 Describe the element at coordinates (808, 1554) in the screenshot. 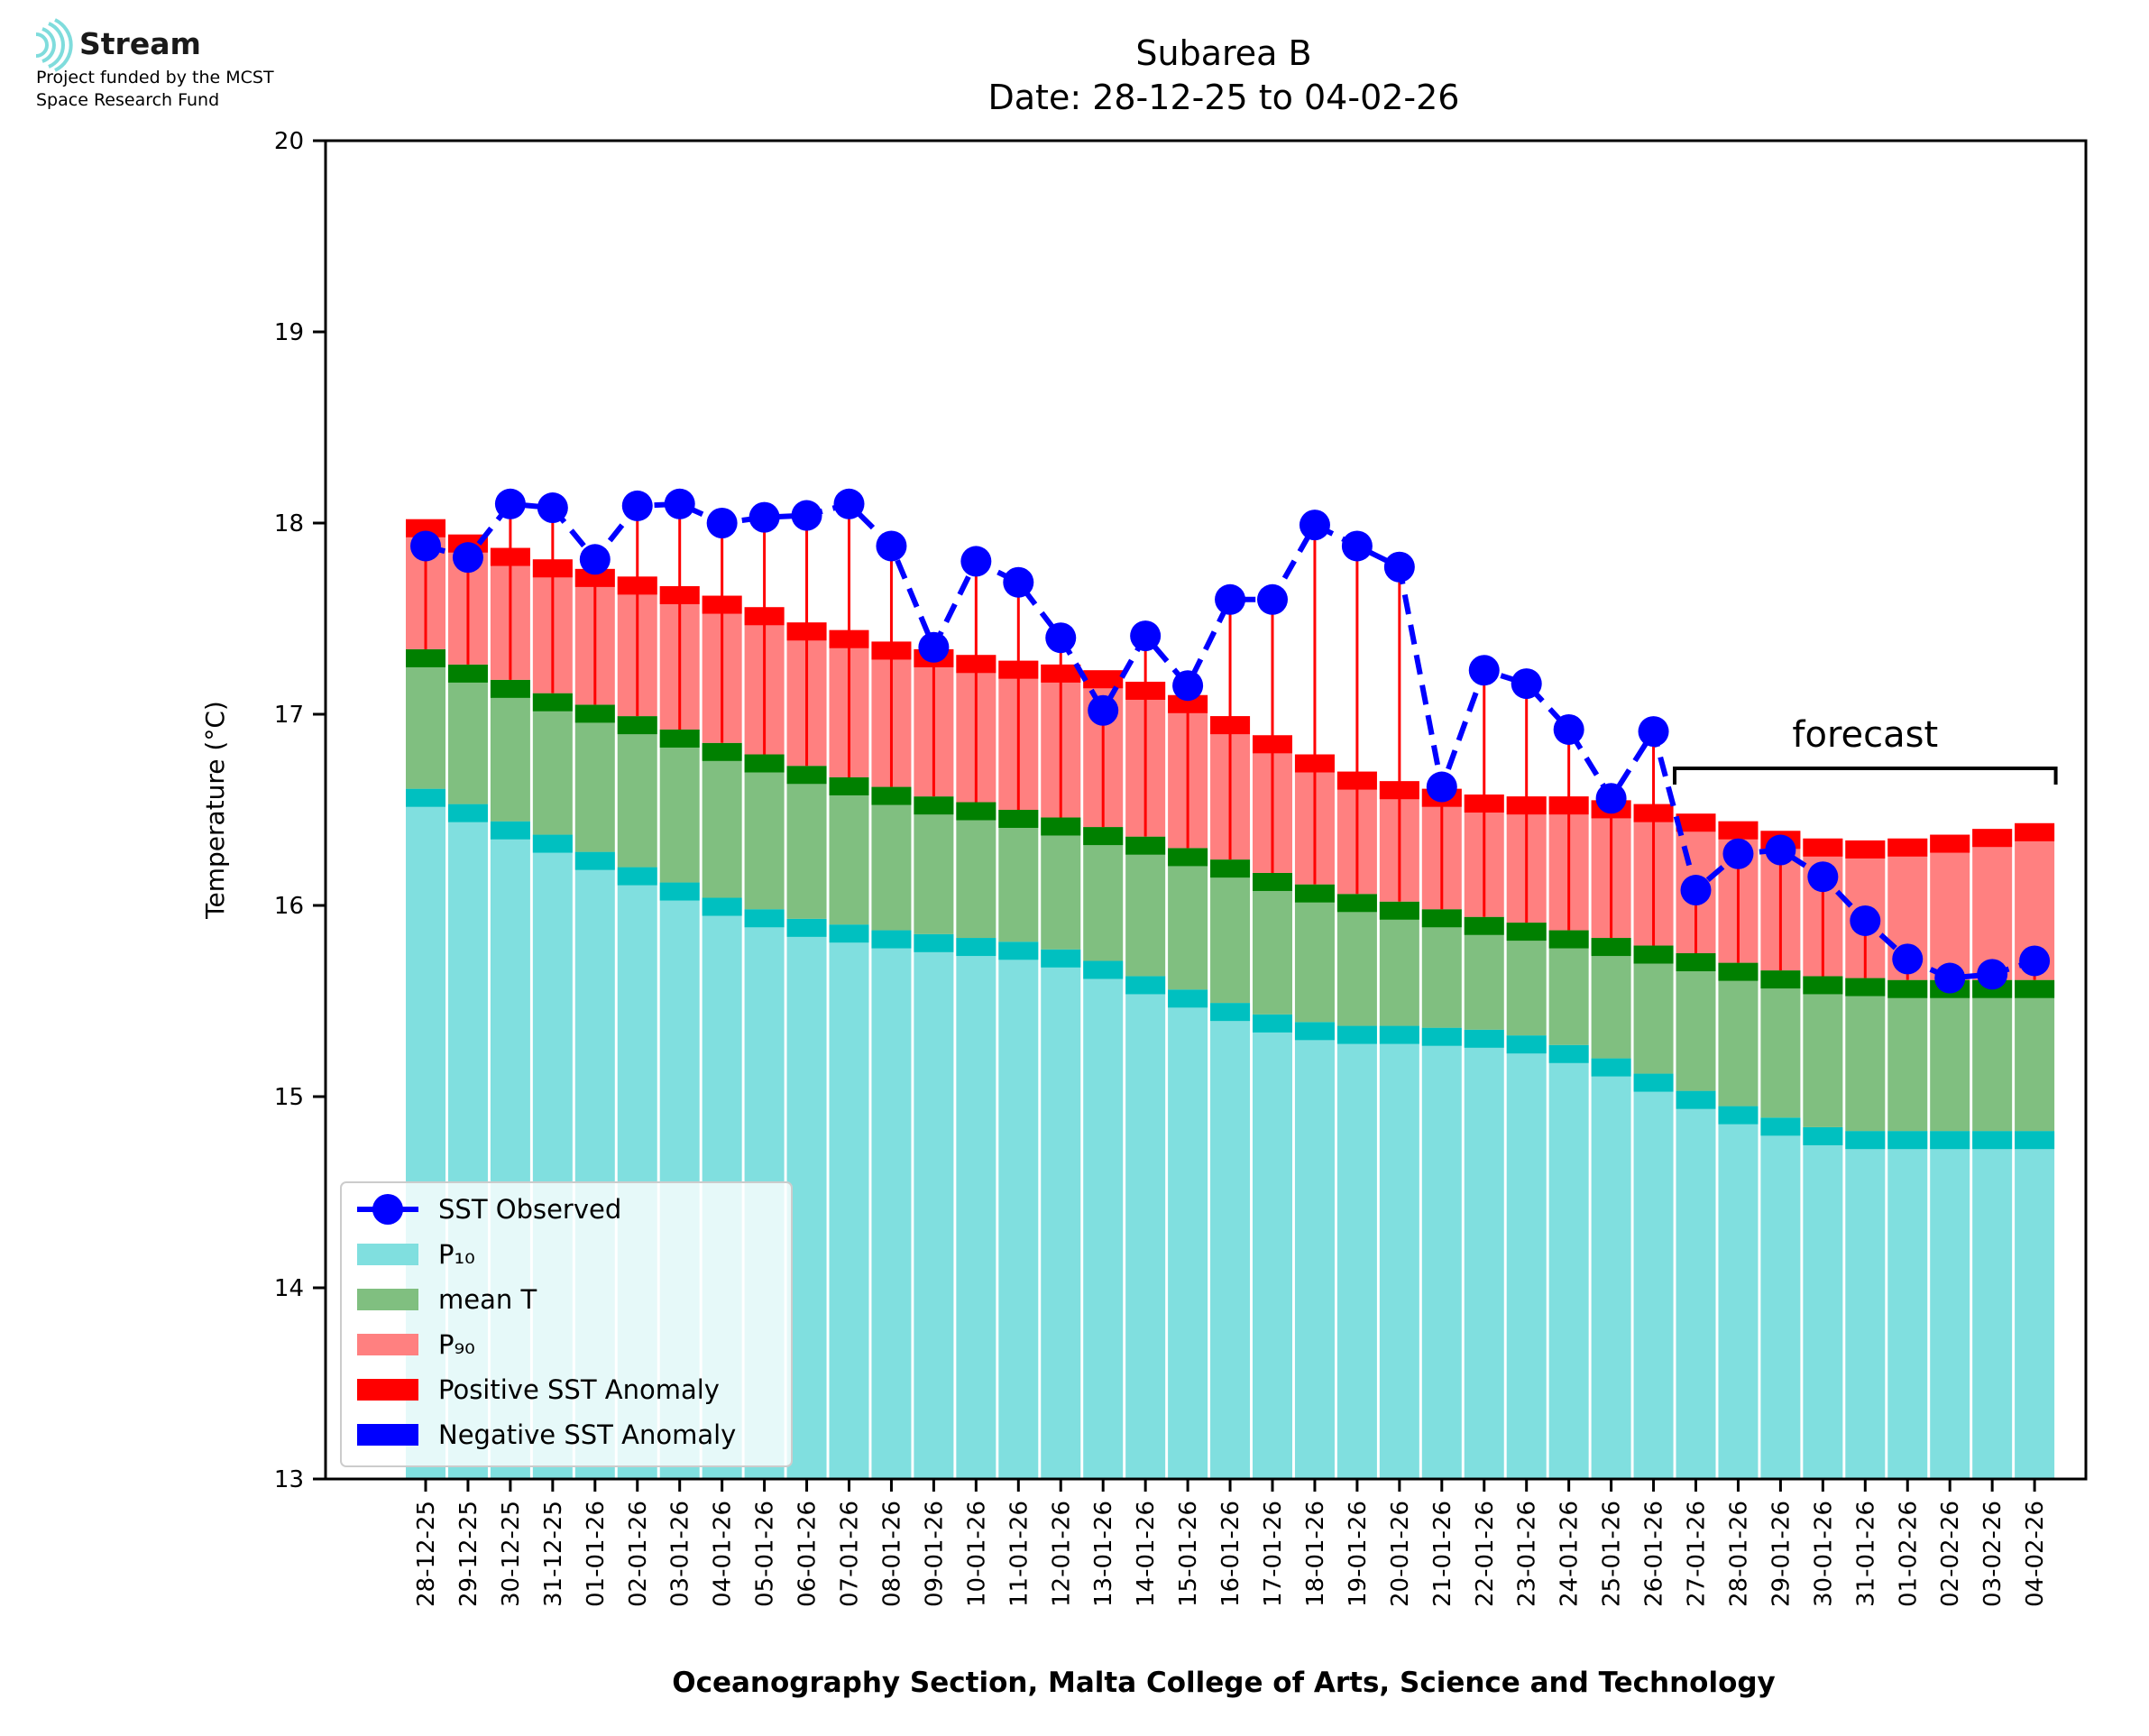

I see `x-tick-label: 06-01-26` at that location.